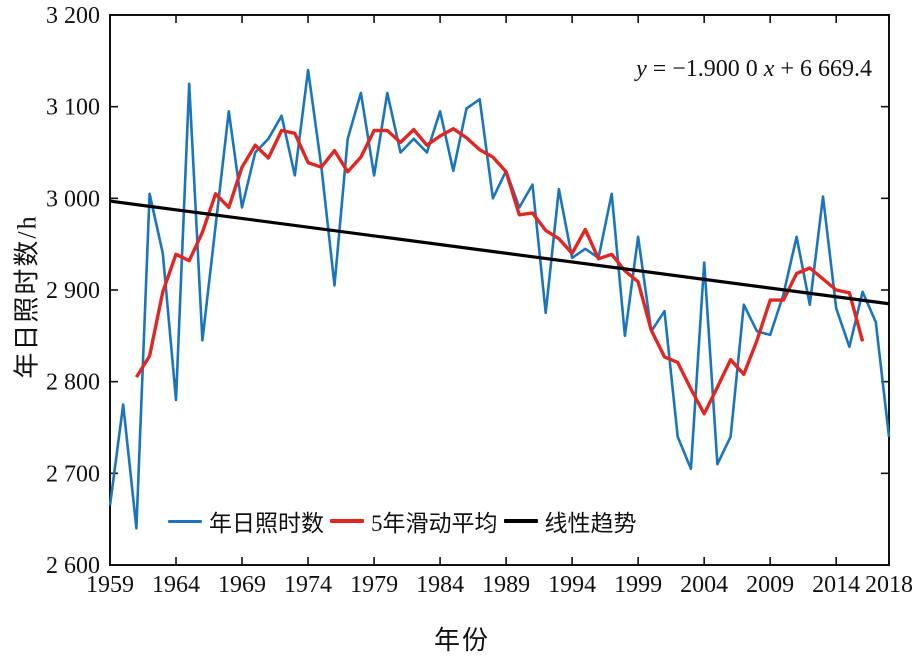 The height and width of the screenshot is (656, 924). What do you see at coordinates (704, 585) in the screenshot?
I see `x-tick-label: 2004` at bounding box center [704, 585].